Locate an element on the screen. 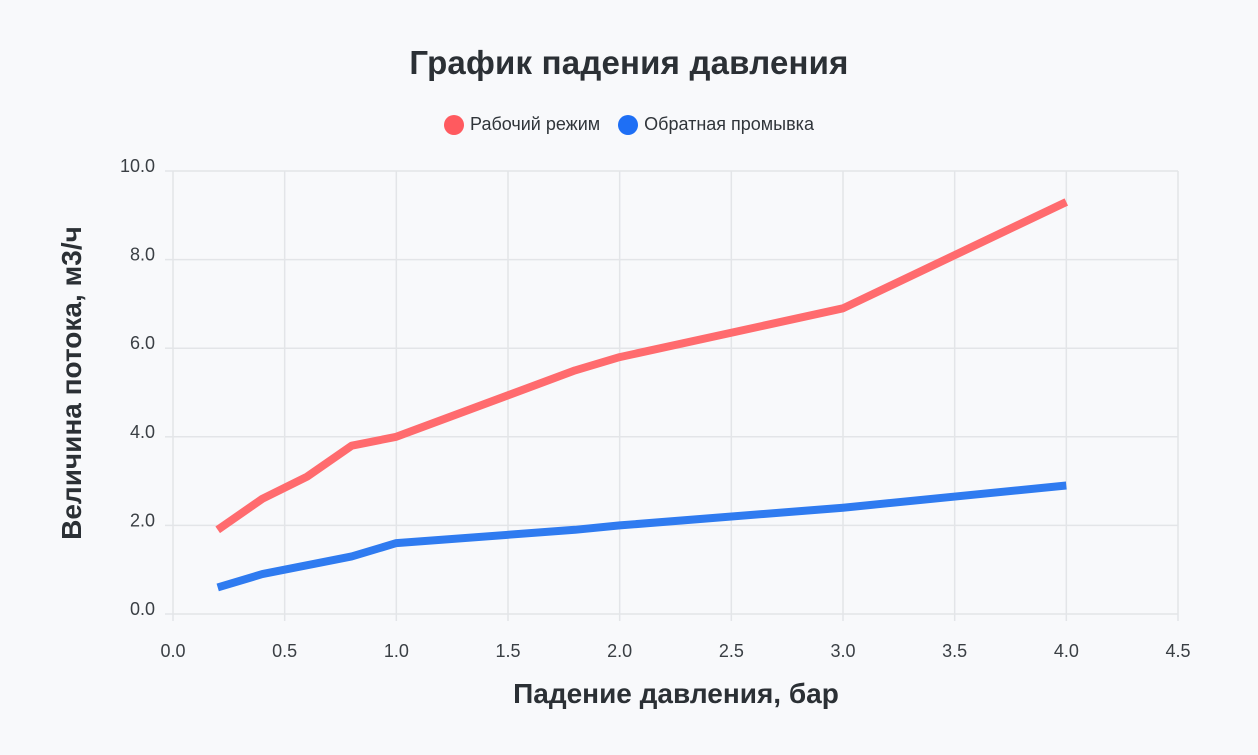  y-tick-label: 8.0 is located at coordinates (142, 255).